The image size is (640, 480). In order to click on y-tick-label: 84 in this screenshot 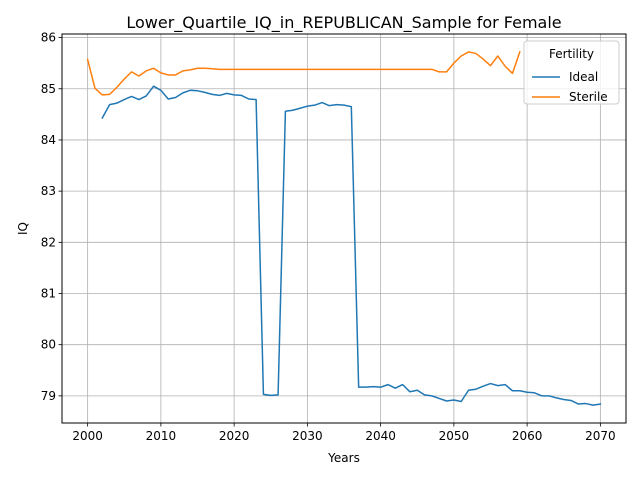, I will do `click(48, 140)`.